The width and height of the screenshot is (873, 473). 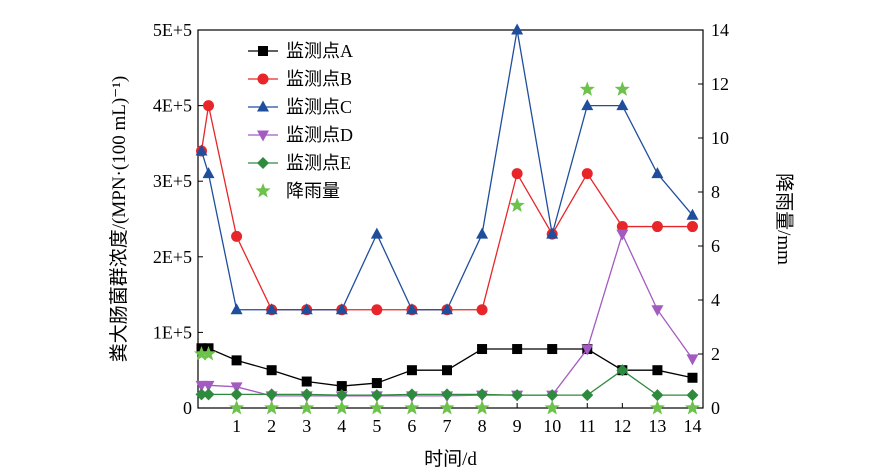 What do you see at coordinates (622, 426) in the screenshot?
I see `x-tick-label: 12` at bounding box center [622, 426].